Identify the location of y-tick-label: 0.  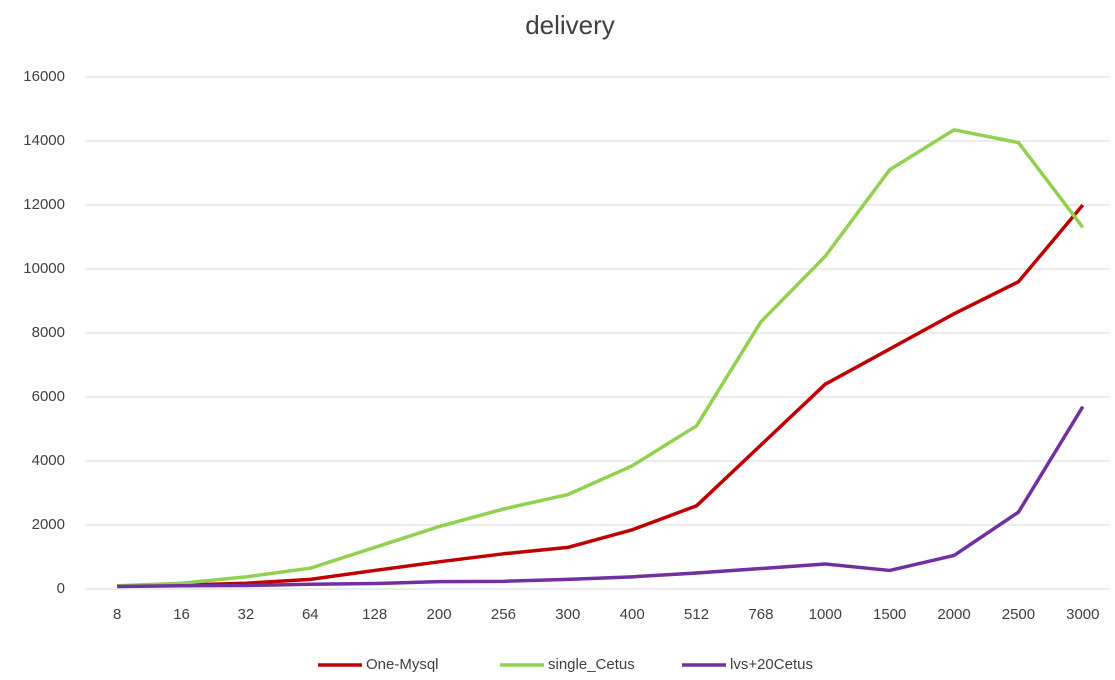
(61, 588).